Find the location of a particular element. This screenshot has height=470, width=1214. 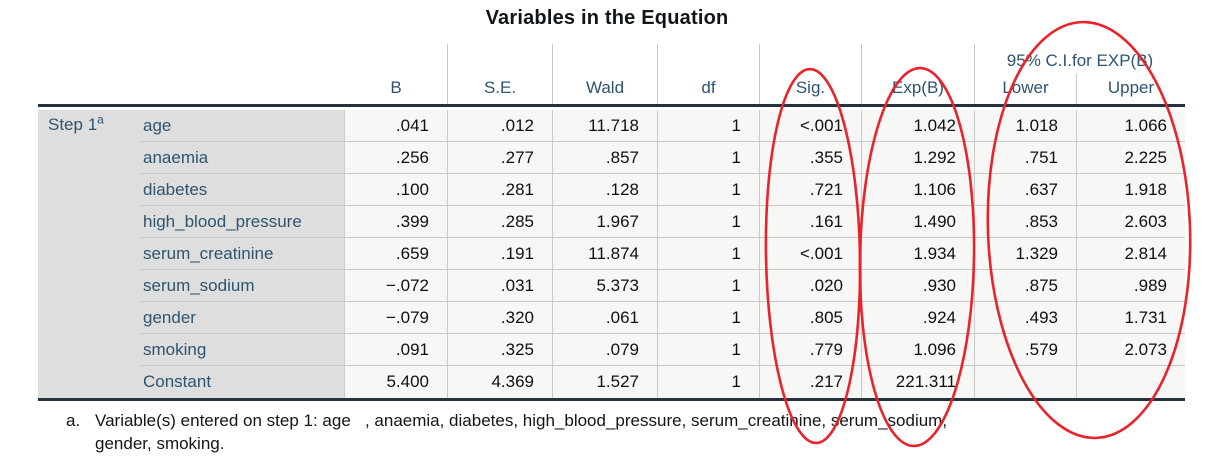

cell-ci_upper: 1.731 is located at coordinates (1131, 318).